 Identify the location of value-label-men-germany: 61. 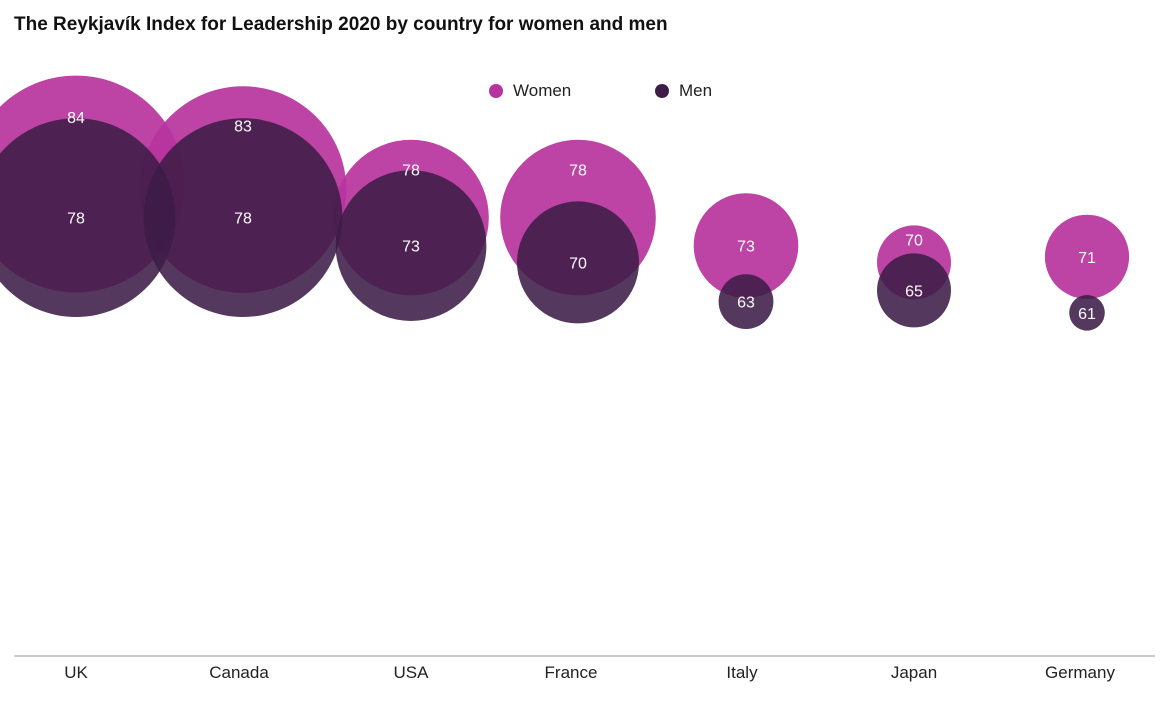
(1087, 314).